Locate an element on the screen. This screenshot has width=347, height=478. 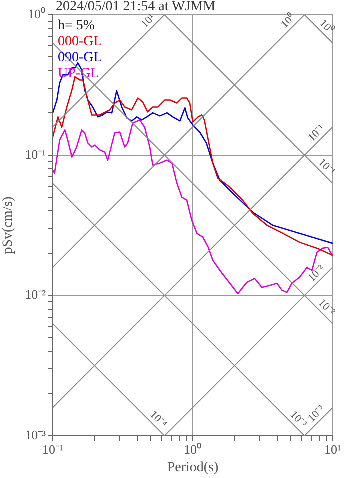
chart-title: 2024/05/01 21:54 at WJMM is located at coordinates (136, 7).